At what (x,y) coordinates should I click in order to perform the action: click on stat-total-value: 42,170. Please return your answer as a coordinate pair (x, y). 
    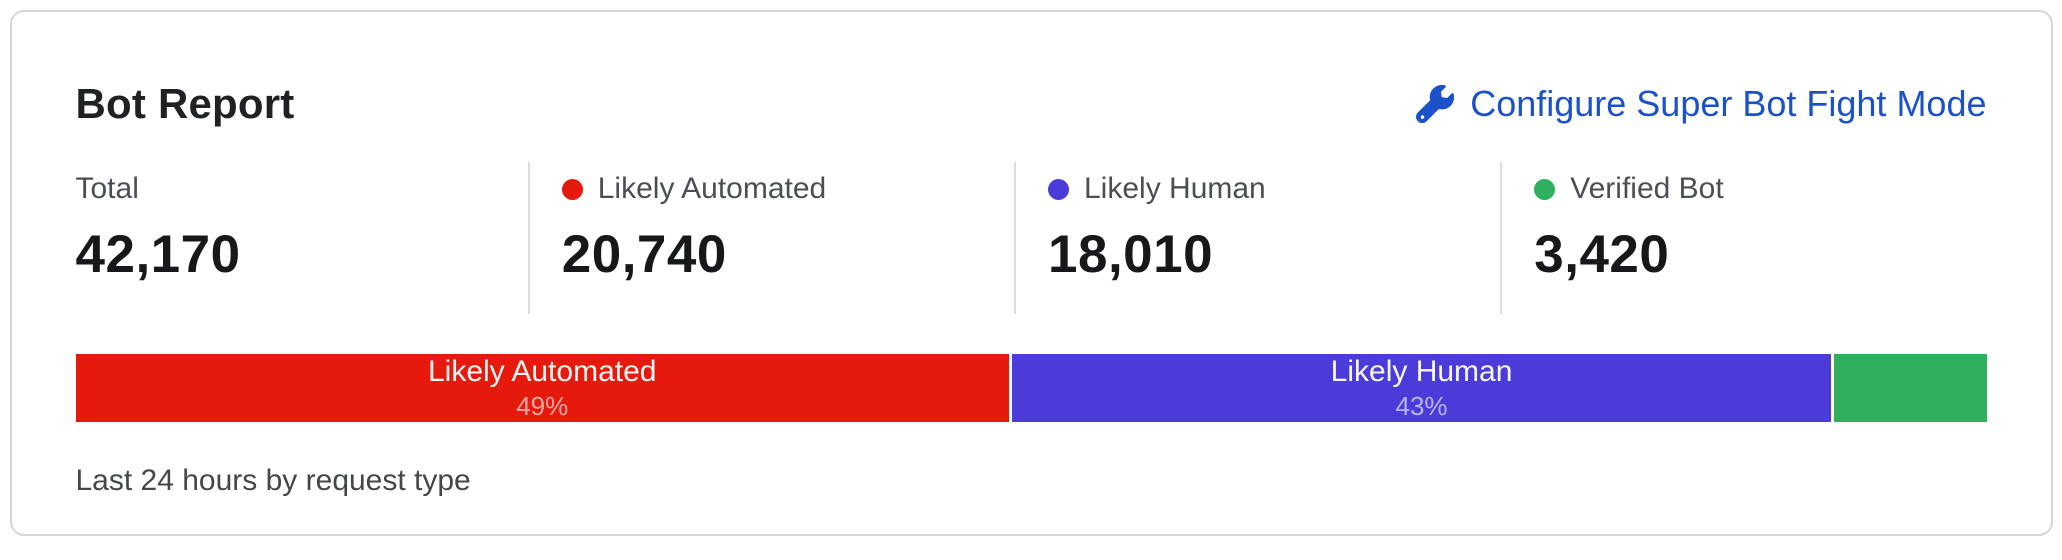
    Looking at the image, I should click on (158, 254).